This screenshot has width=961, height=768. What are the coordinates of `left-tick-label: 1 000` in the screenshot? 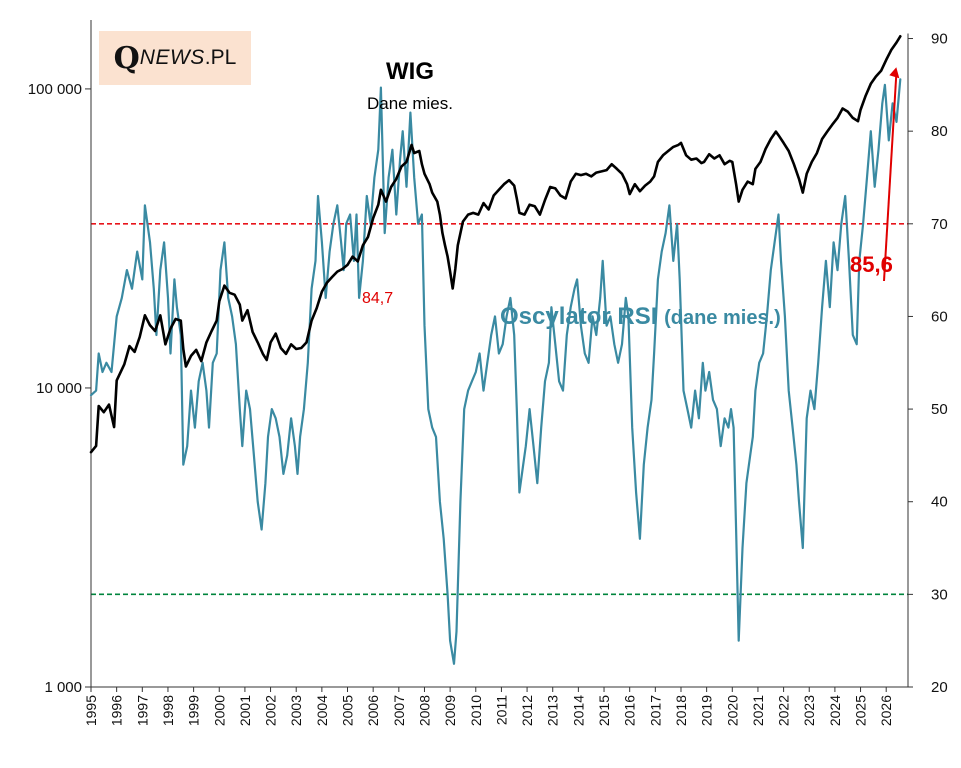 It's located at (63, 687).